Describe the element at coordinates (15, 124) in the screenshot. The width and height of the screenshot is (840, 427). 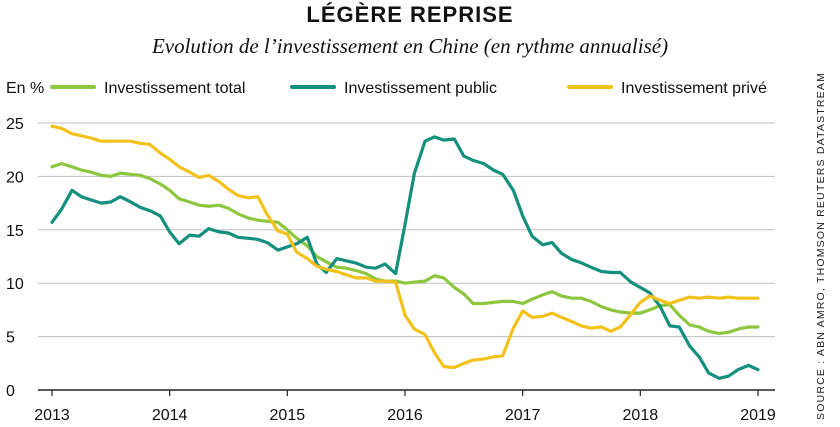
I see `y-tick-label: 25` at that location.